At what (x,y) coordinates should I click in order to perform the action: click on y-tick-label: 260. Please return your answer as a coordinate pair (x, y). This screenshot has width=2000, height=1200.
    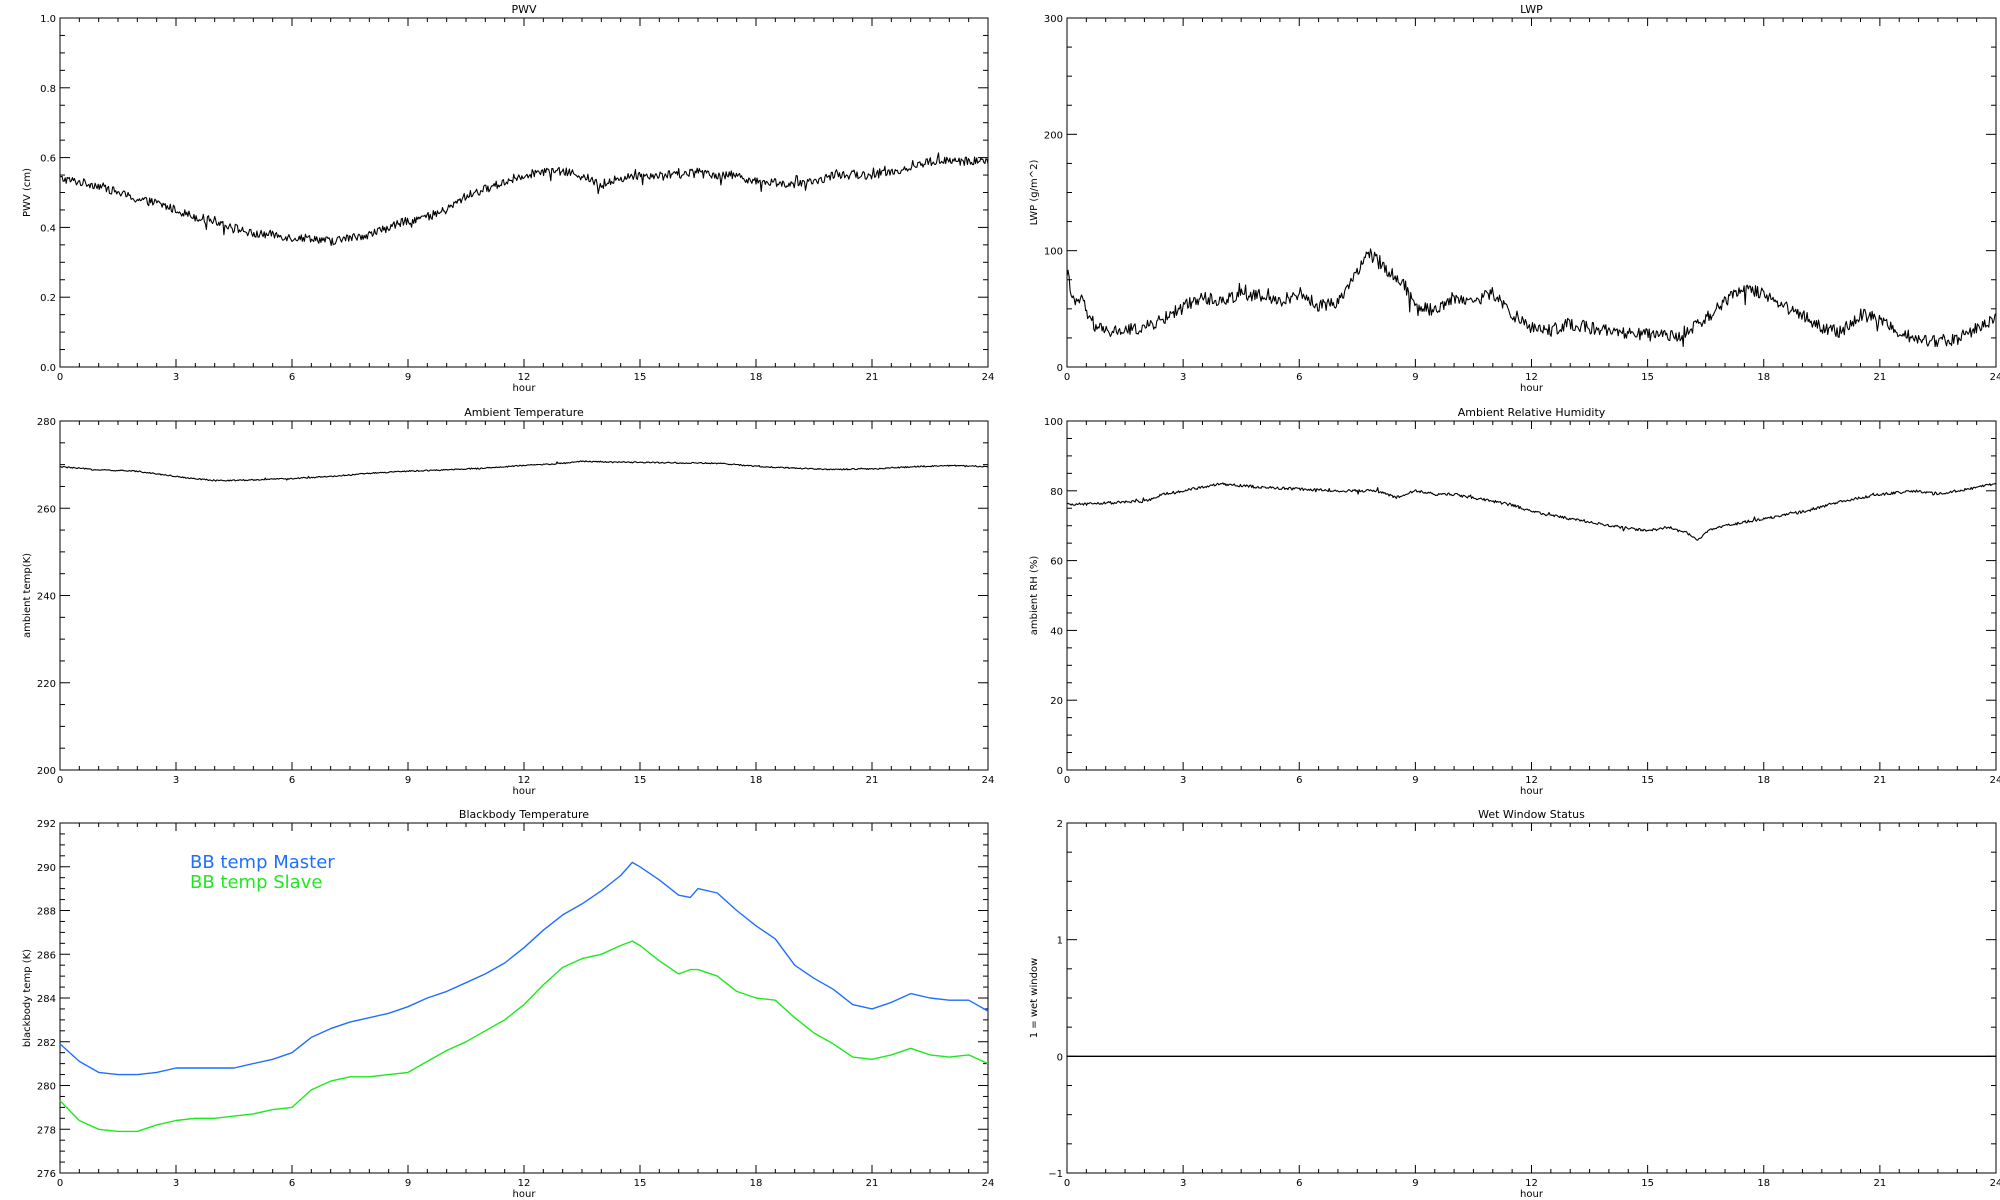
    Looking at the image, I should click on (46, 509).